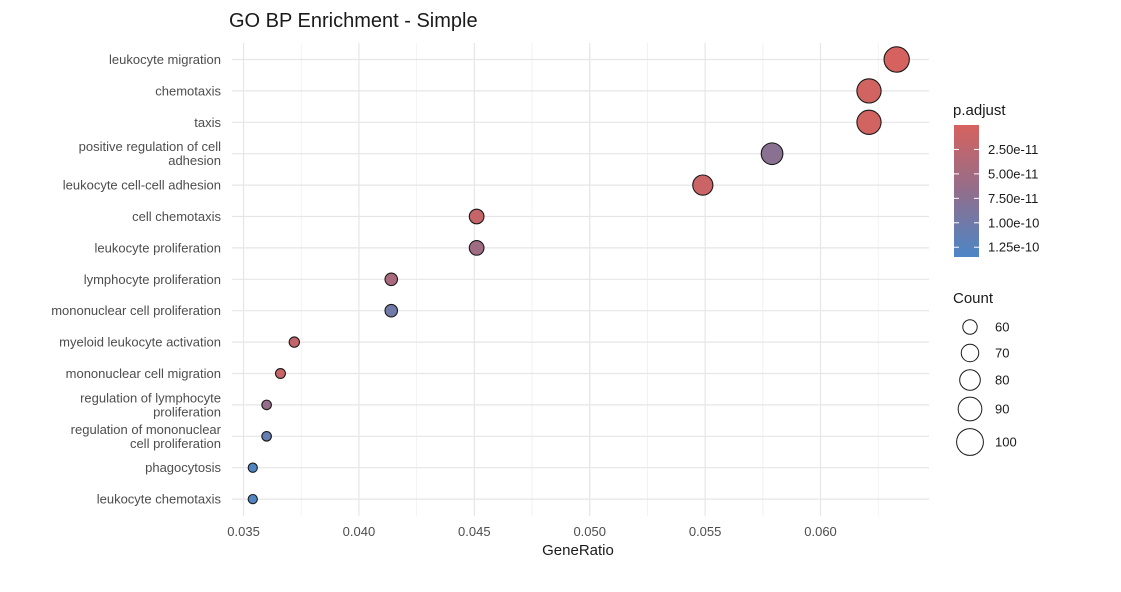  I want to click on size-legend-label: 100, so click(1006, 442).